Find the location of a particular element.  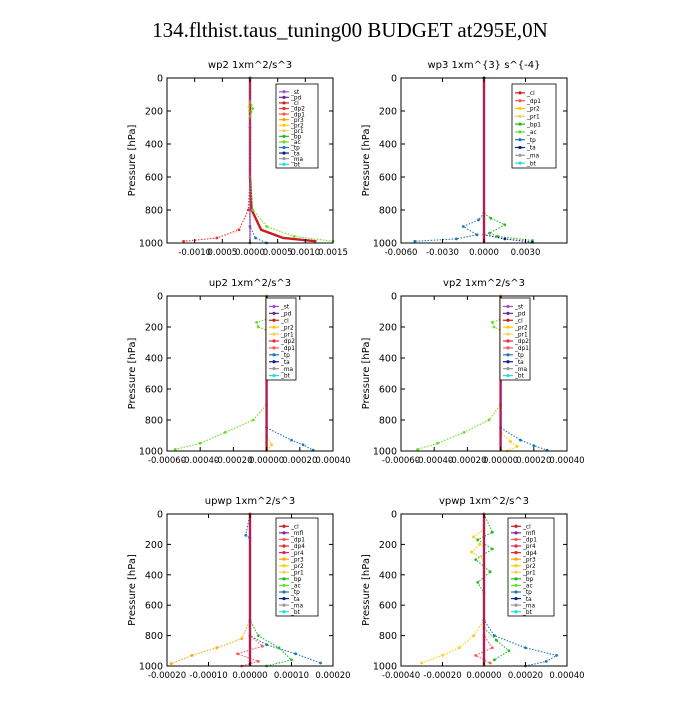

legend-marker-pr2 is located at coordinates (520, 108).